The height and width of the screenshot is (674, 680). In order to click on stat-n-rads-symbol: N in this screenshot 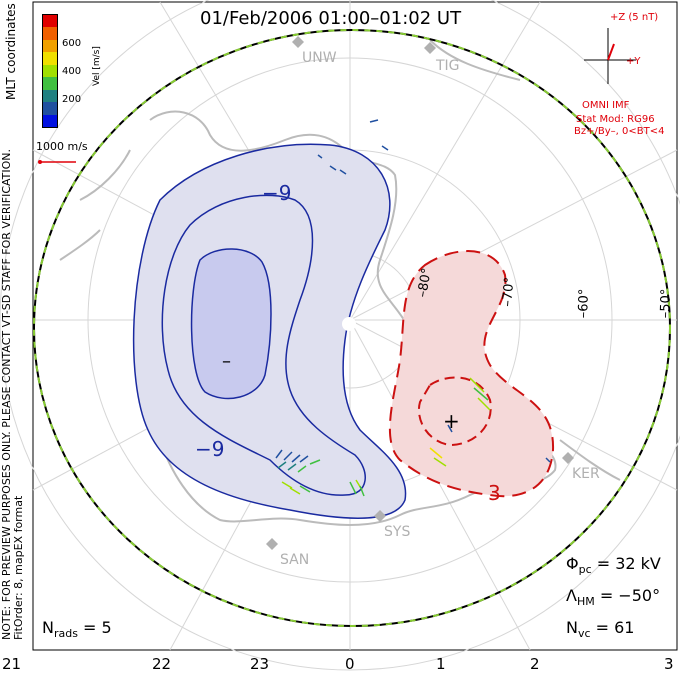, I will do `click(48, 627)`.